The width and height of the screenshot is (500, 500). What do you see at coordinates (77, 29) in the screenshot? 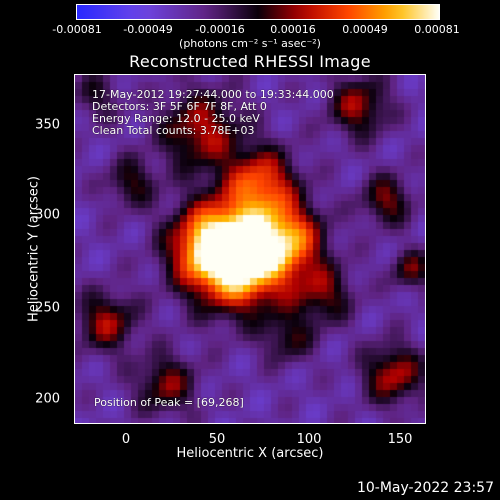
I see `colorbar-tick: -0.00081` at bounding box center [77, 29].